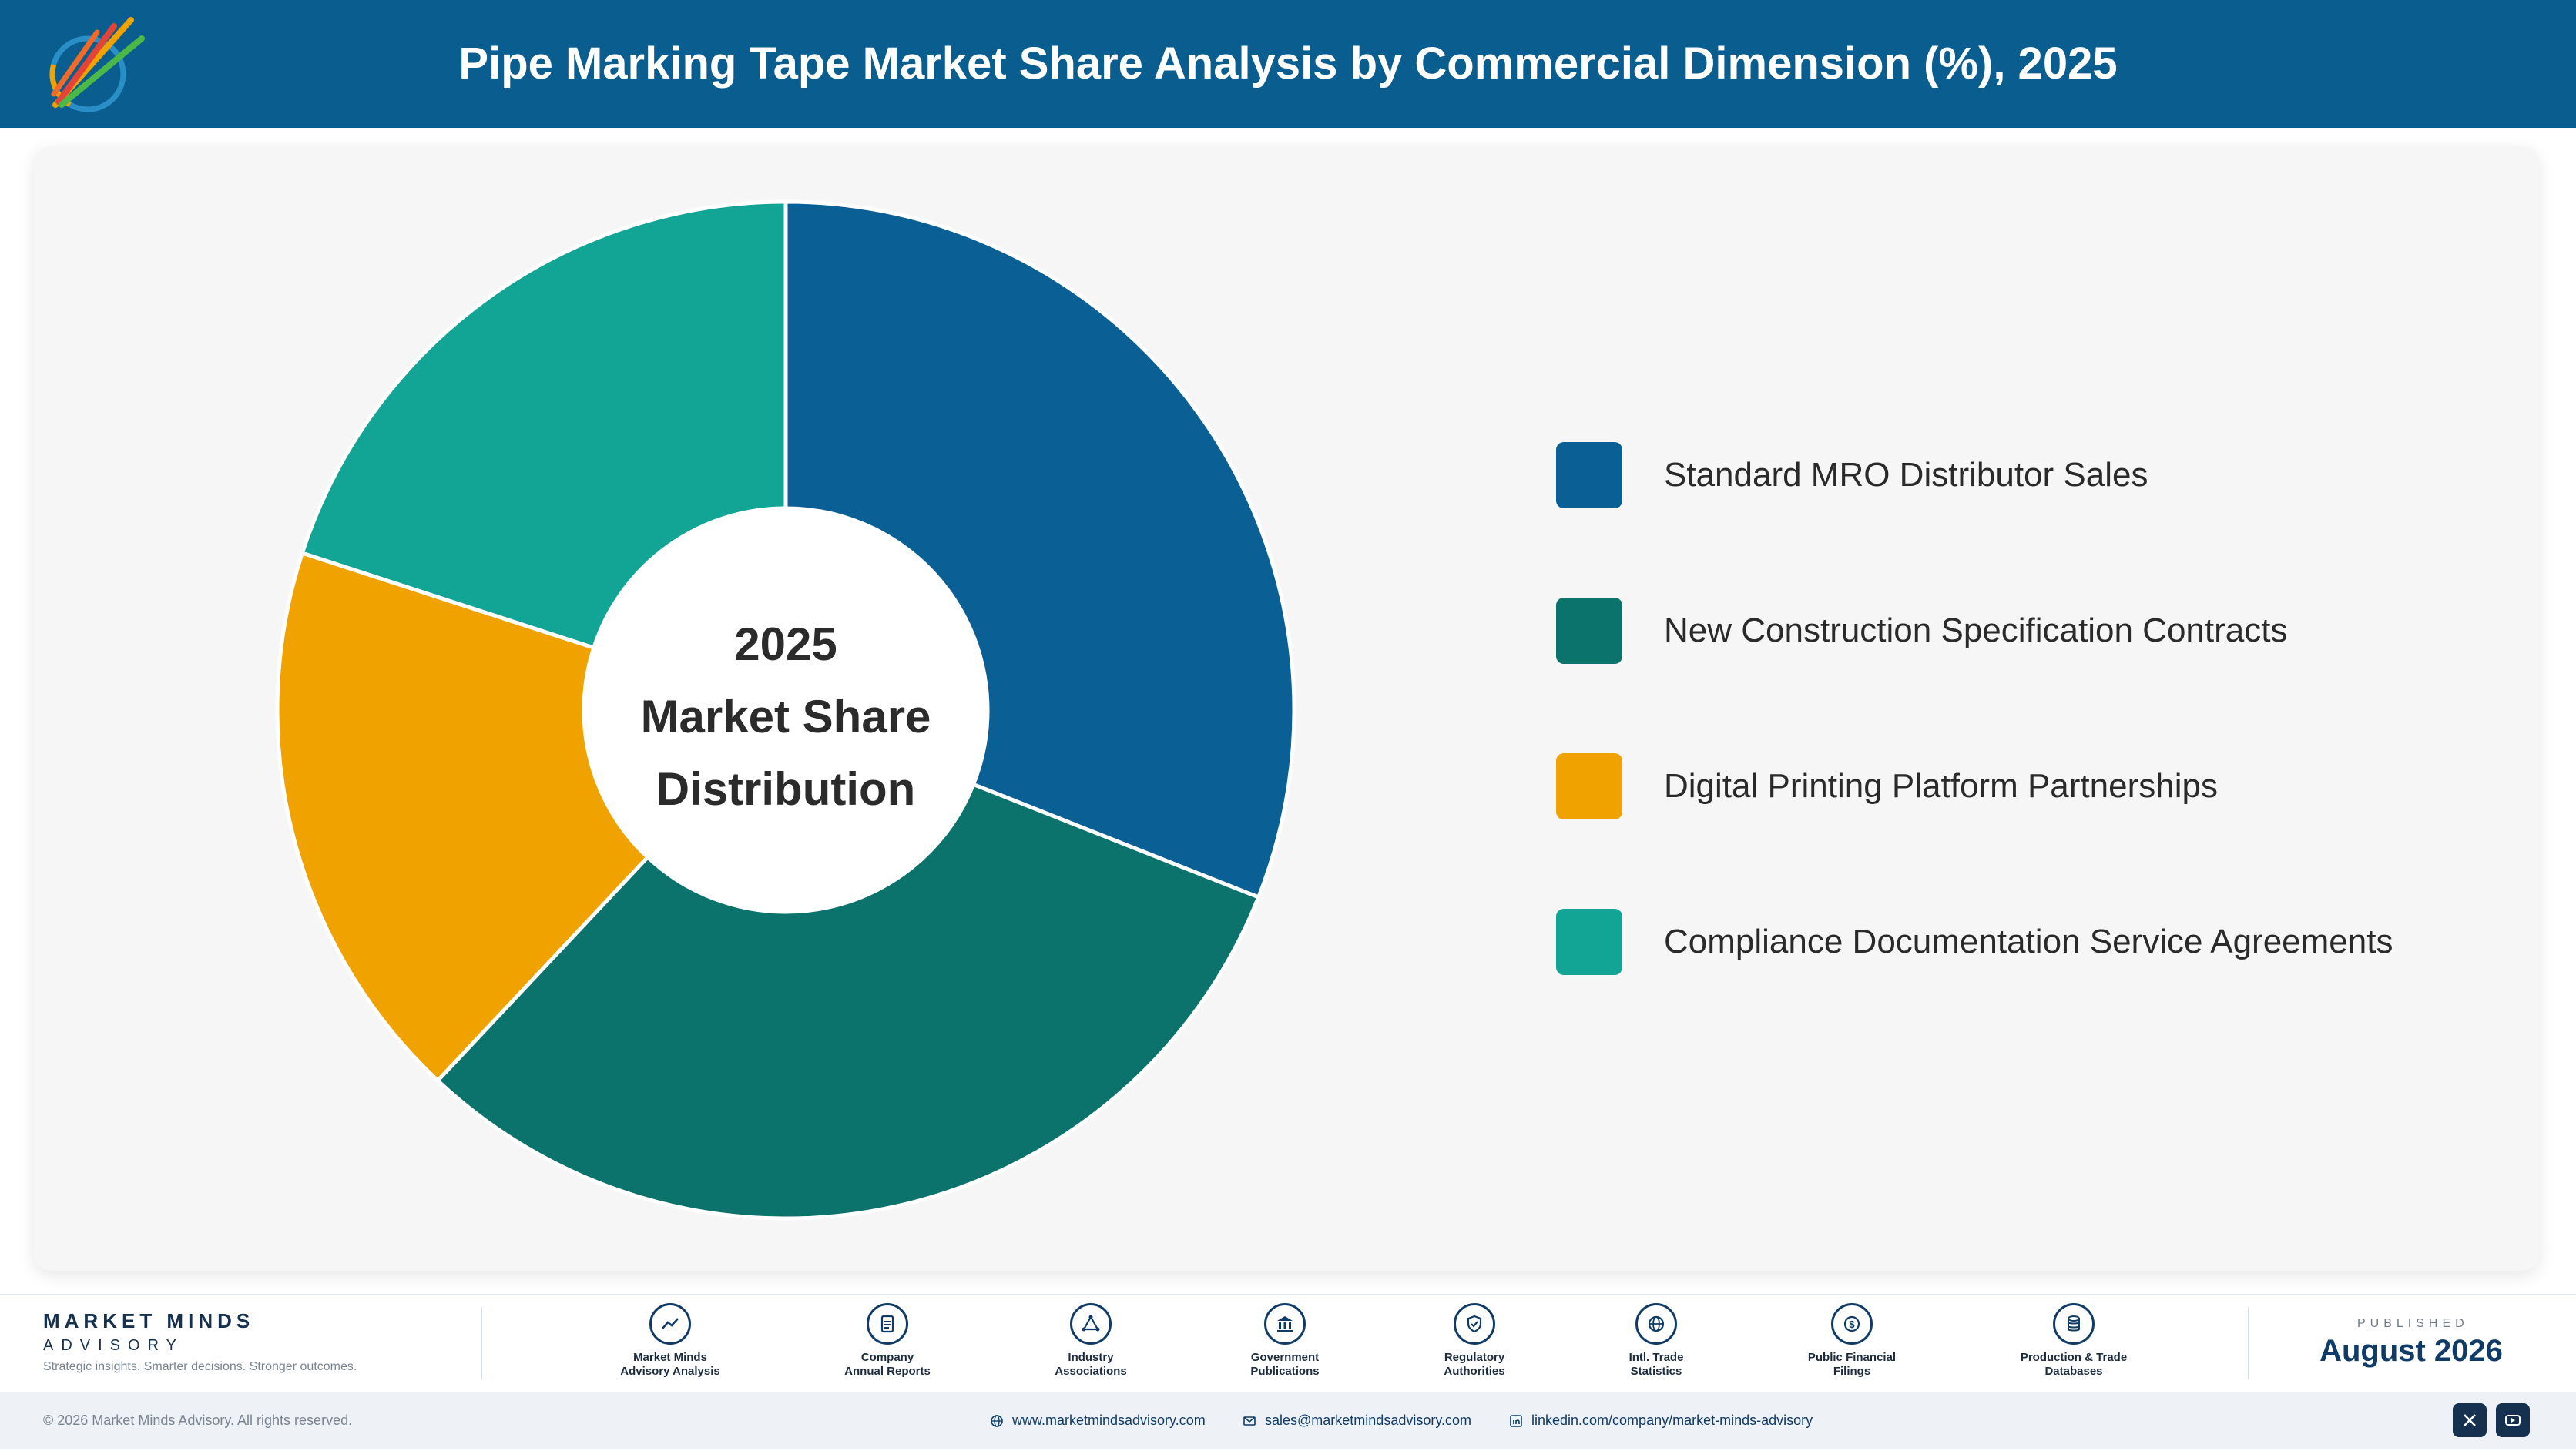 This screenshot has height=1451, width=2576. I want to click on x-social-button, so click(2470, 1420).